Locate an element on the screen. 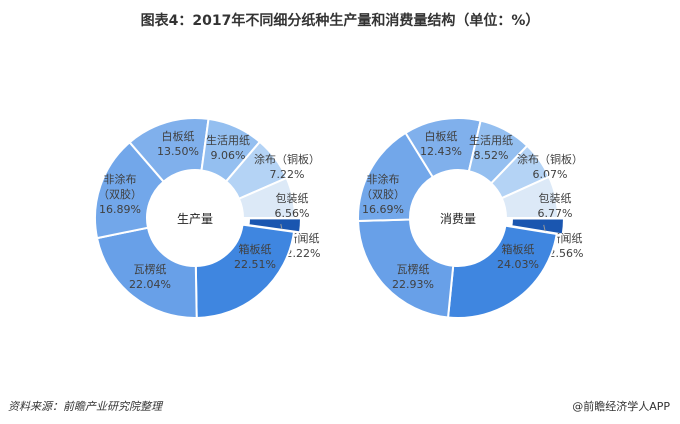  center-label: 消费量 is located at coordinates (458, 219).